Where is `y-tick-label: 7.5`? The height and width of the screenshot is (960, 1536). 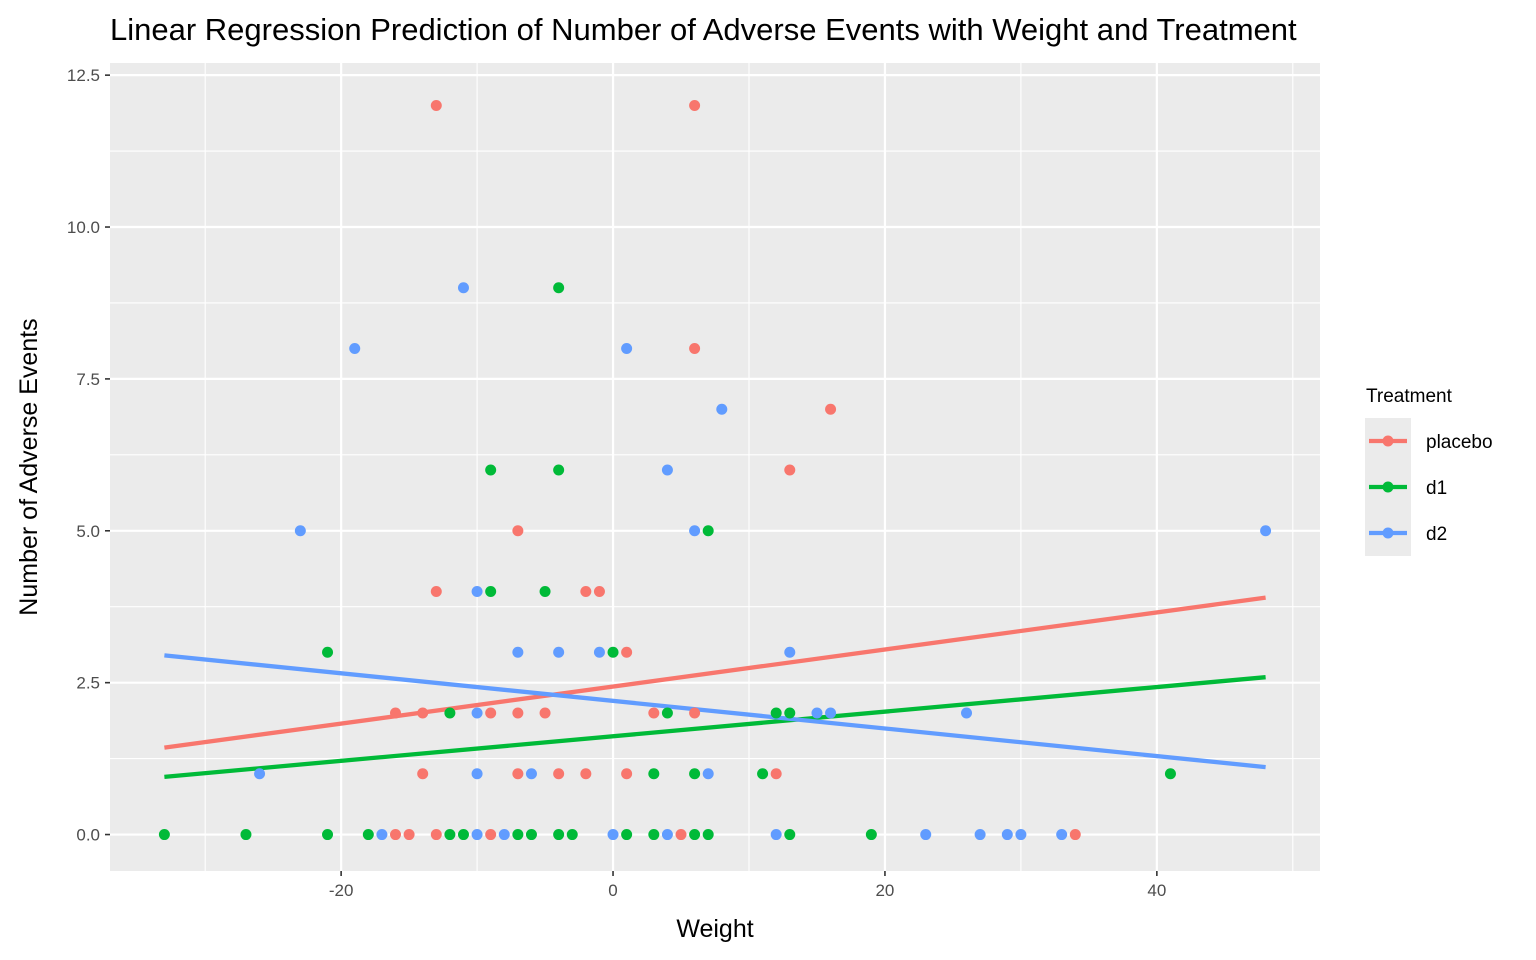
y-tick-label: 7.5 is located at coordinates (88, 379).